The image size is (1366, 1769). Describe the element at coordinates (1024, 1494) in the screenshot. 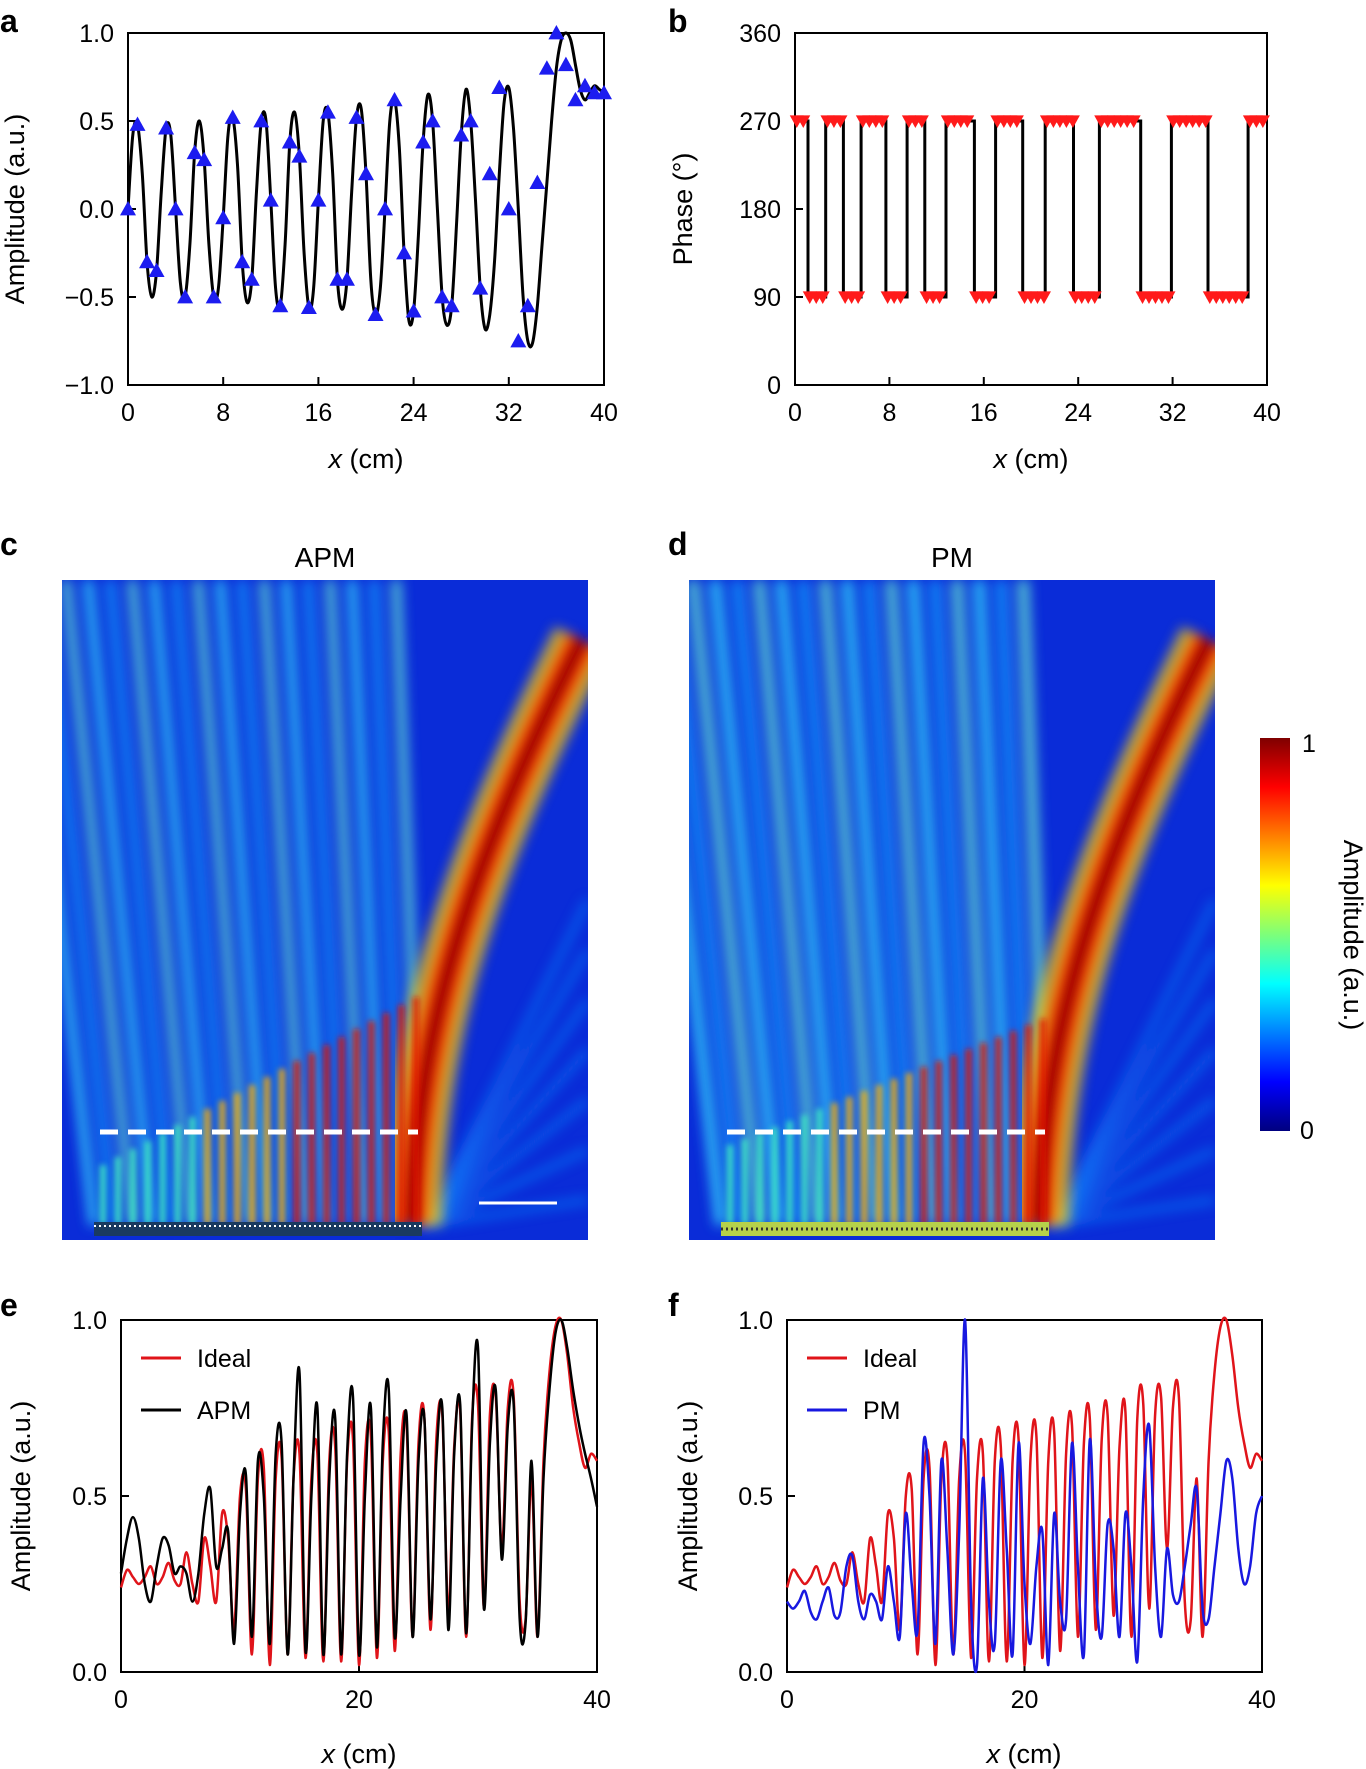

I see `plot-area-f` at that location.